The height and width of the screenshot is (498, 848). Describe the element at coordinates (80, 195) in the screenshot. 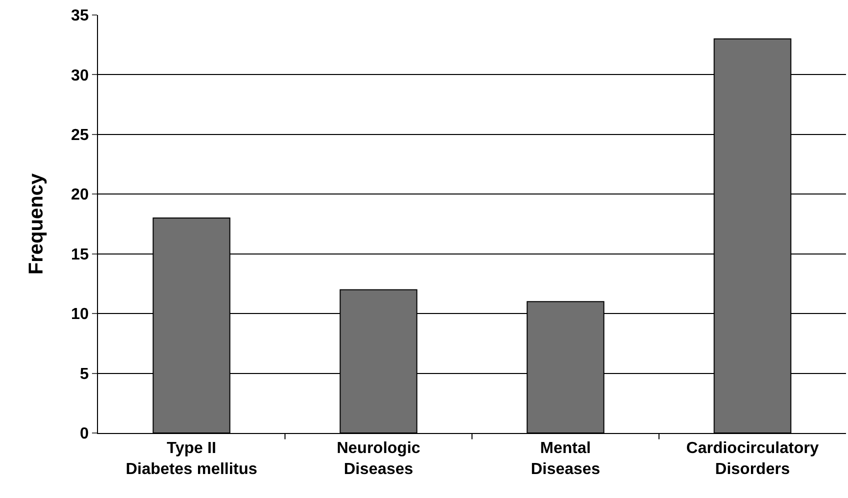

I see `y-tick-label: 20` at that location.